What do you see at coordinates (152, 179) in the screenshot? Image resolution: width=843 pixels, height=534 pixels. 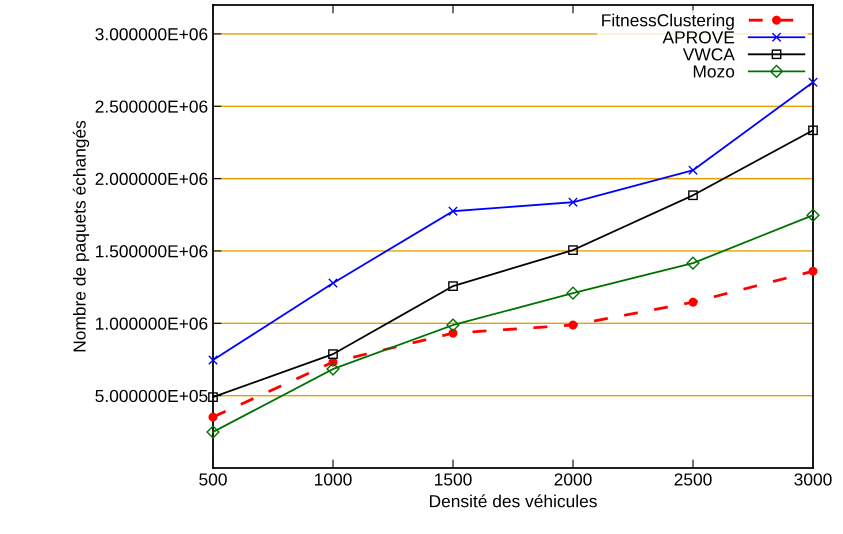 I see `y-tick-label: 2.000000E+06` at bounding box center [152, 179].